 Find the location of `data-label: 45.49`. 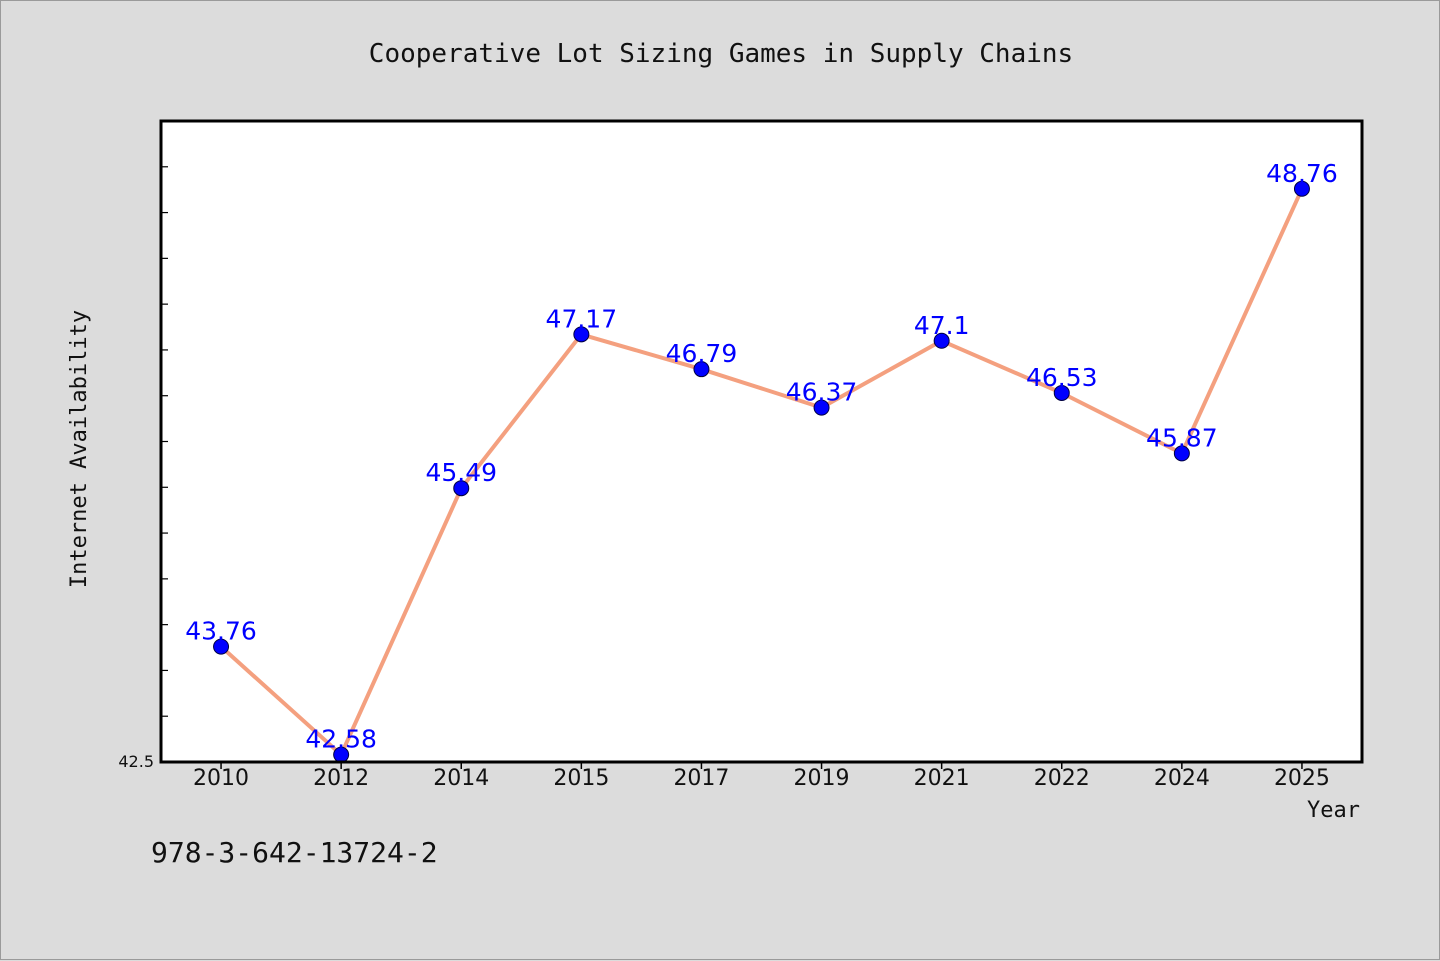

data-label: 45.49 is located at coordinates (461, 472).